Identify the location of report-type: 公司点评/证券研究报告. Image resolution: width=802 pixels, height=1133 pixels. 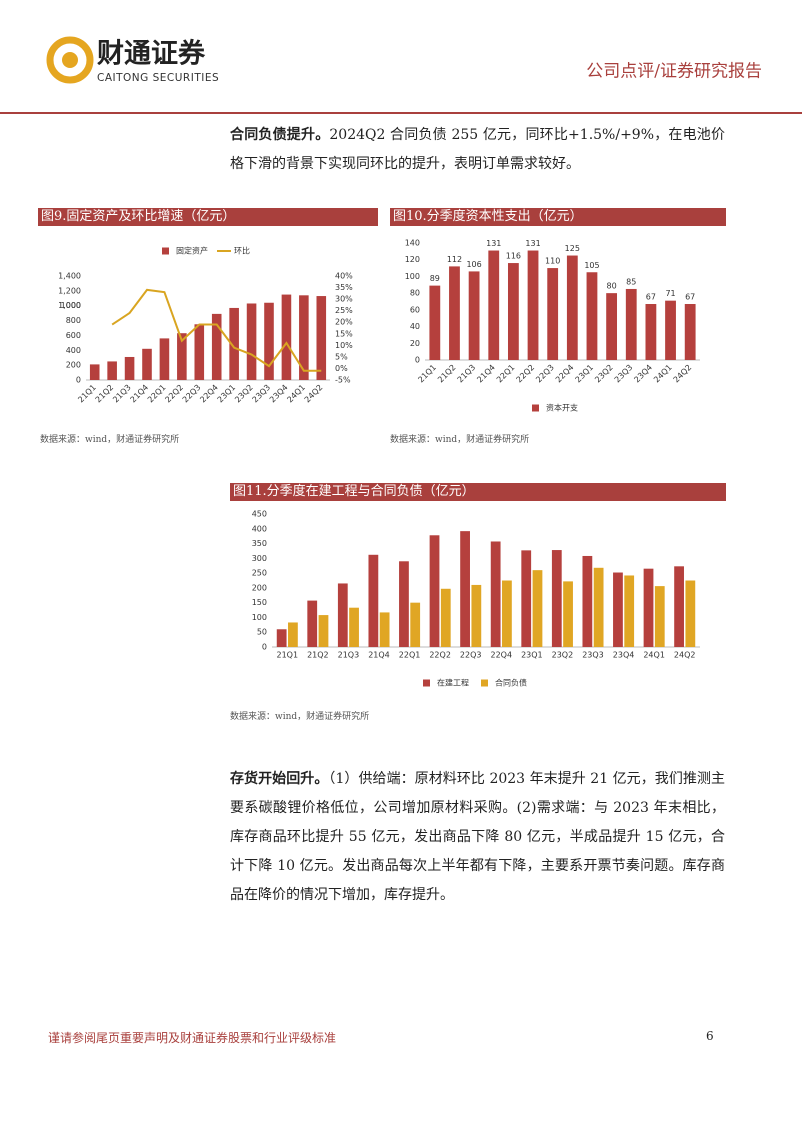
(674, 72).